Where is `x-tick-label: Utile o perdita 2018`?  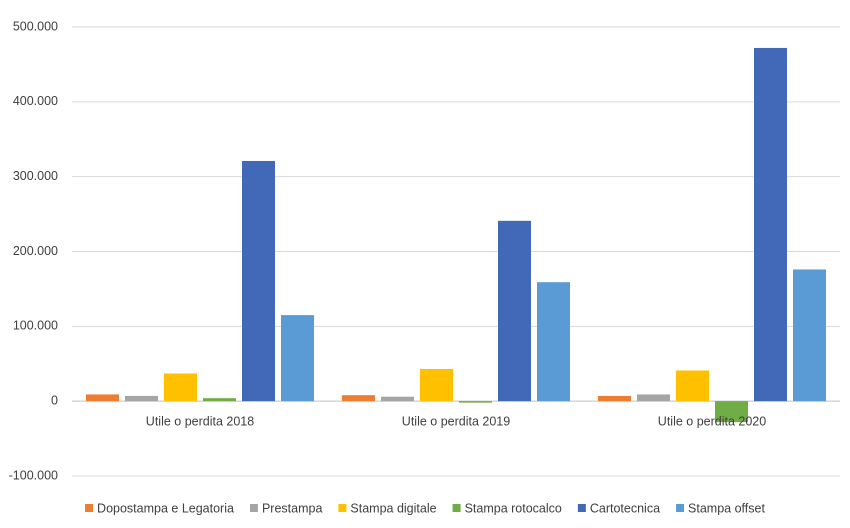 x-tick-label: Utile o perdita 2018 is located at coordinates (200, 421).